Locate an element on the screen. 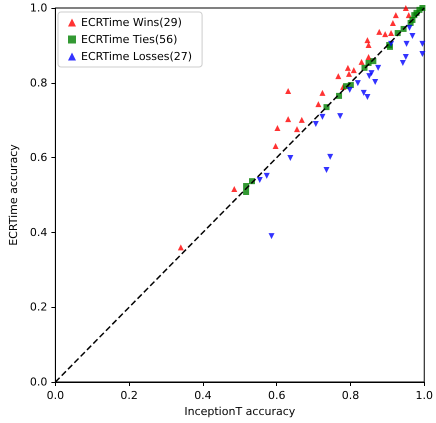 This screenshot has height=423, width=436. legend-label: ECRTime Ties(56) is located at coordinates (129, 39).